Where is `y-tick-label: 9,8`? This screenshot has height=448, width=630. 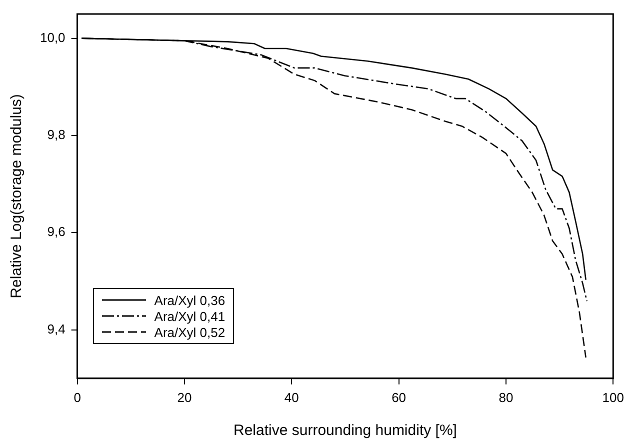
y-tick-label: 9,8 is located at coordinates (56, 134).